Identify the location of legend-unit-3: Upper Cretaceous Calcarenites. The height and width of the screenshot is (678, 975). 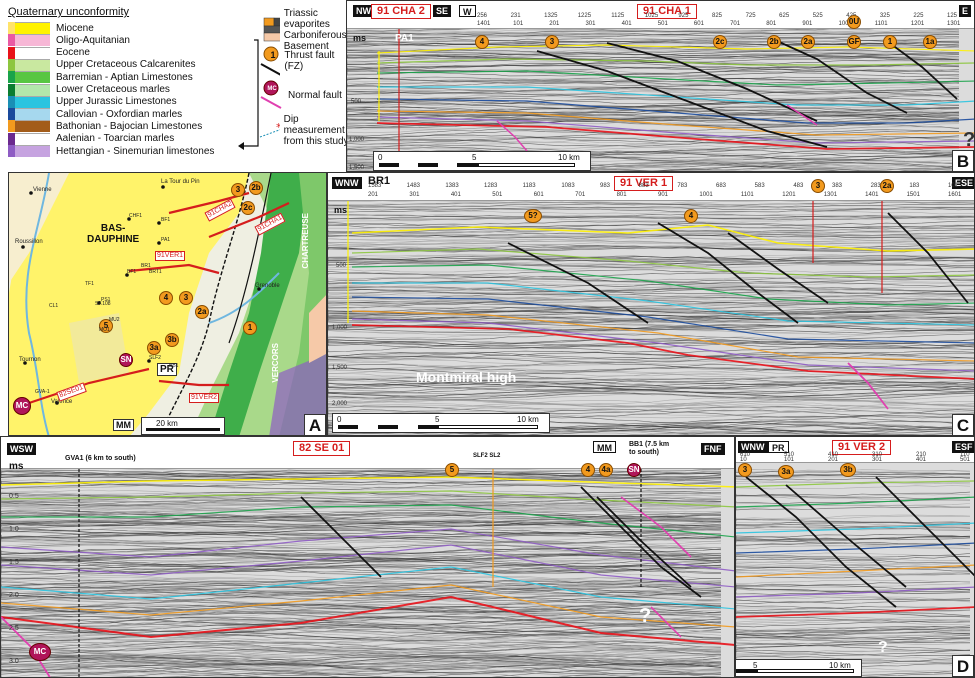
(102, 64).